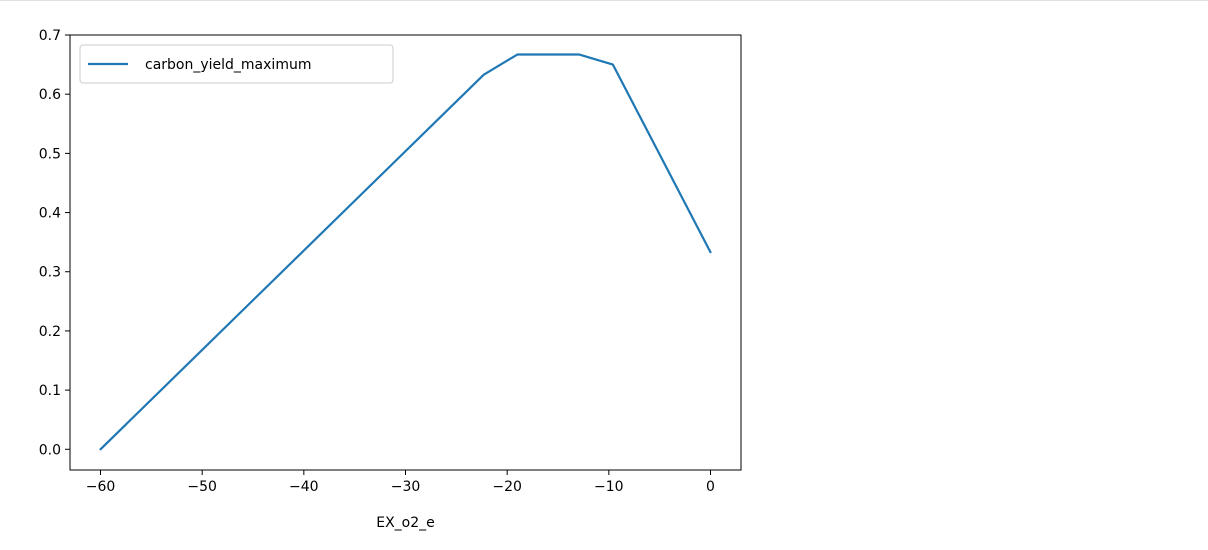 The image size is (1208, 550). What do you see at coordinates (50, 273) in the screenshot?
I see `y-tick-label: 0.3` at bounding box center [50, 273].